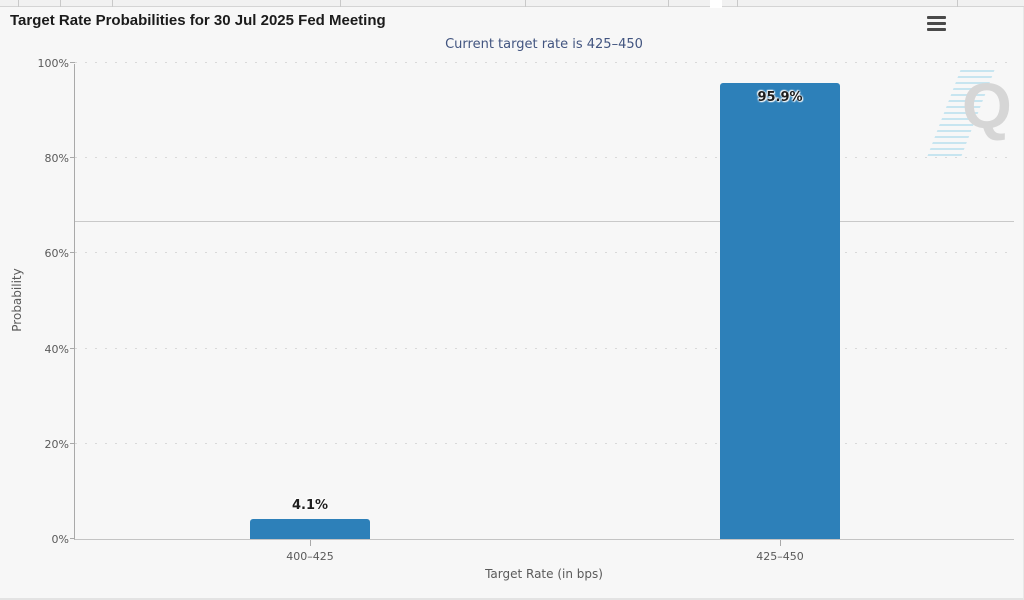 The width and height of the screenshot is (1024, 600). What do you see at coordinates (56, 349) in the screenshot?
I see `y-tick-label: 40%` at bounding box center [56, 349].